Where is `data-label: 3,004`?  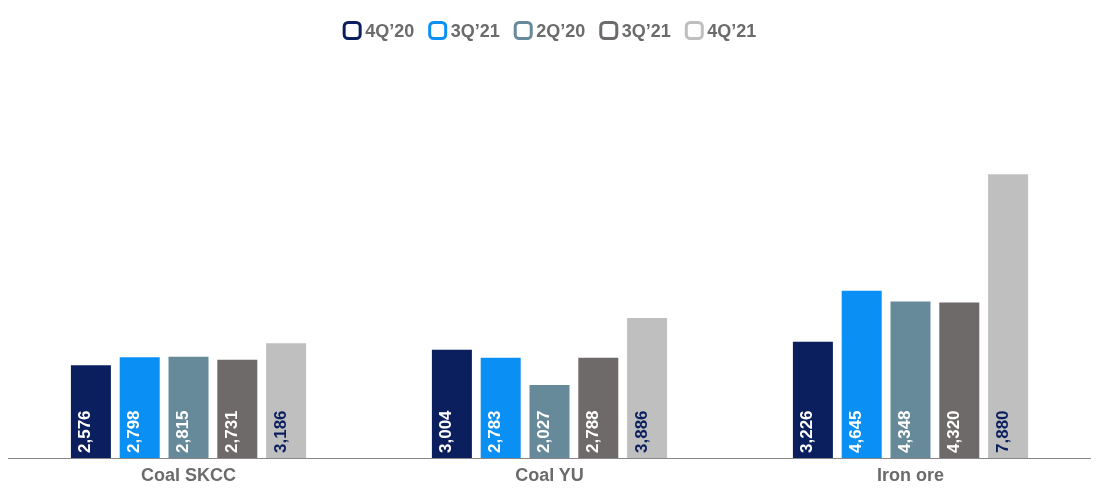
data-label: 3,004 is located at coordinates (446, 431).